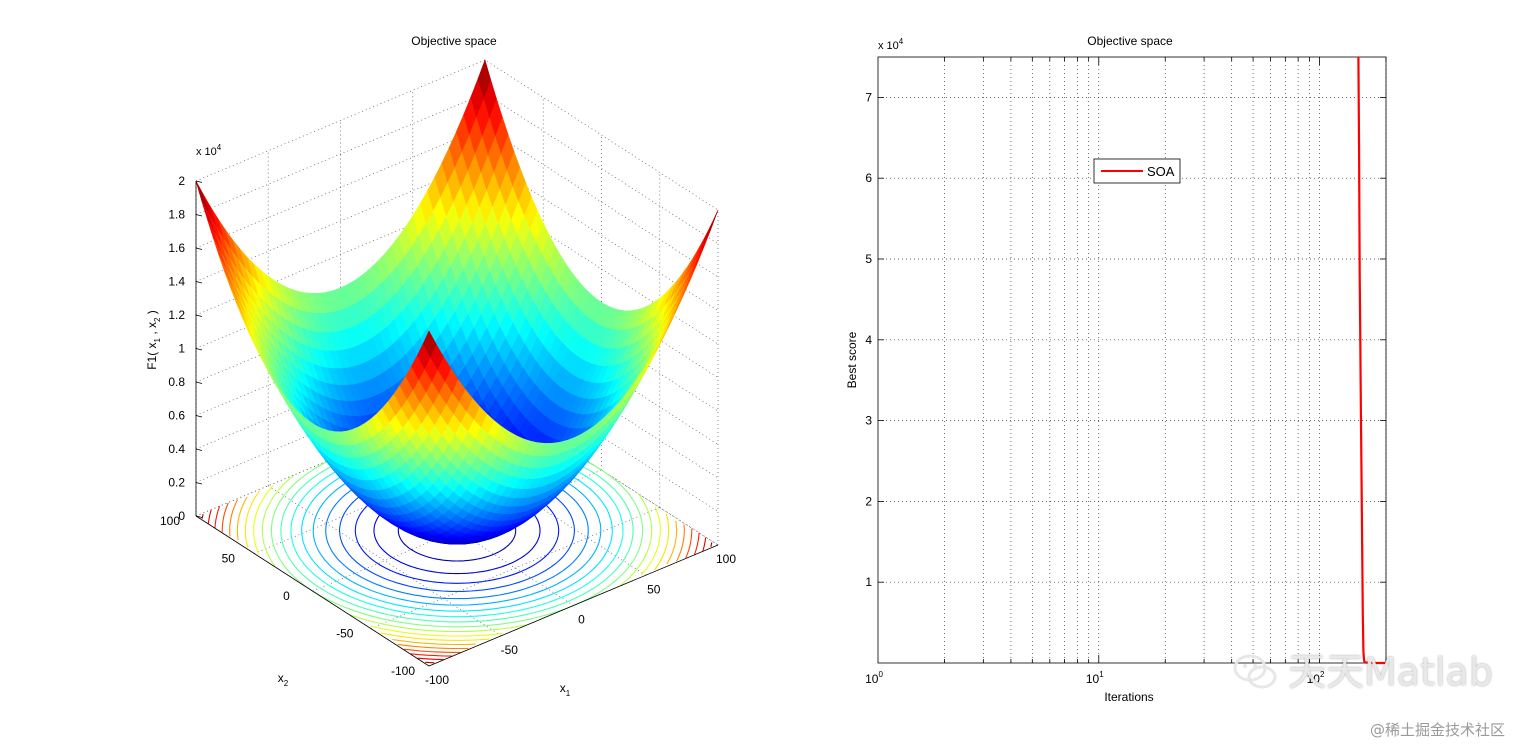  I want to click on z-tick-label: 1.8, so click(176, 215).